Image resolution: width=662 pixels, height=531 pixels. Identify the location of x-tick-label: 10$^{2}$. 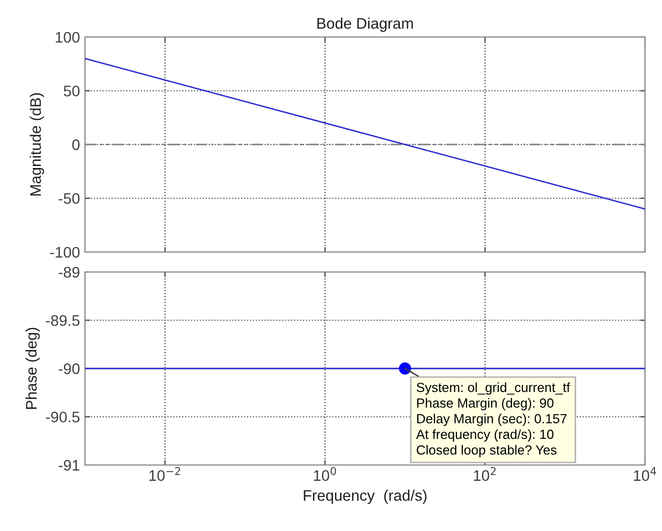
(485, 474).